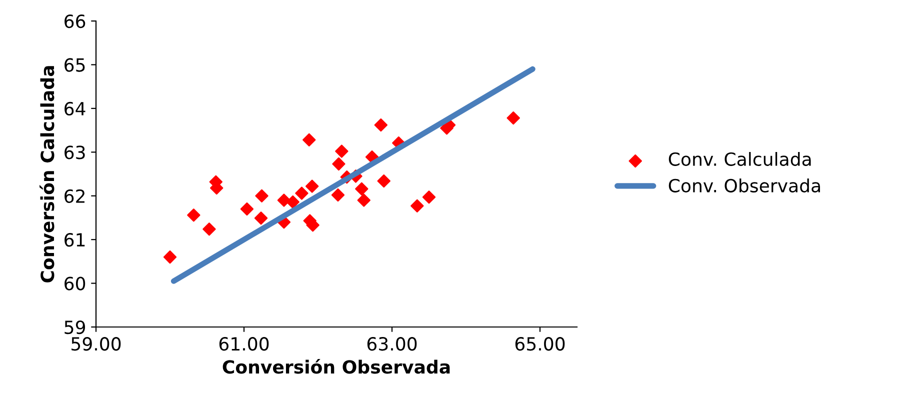  Describe the element at coordinates (392, 344) in the screenshot. I see `x-tick-label: 63.00` at that location.